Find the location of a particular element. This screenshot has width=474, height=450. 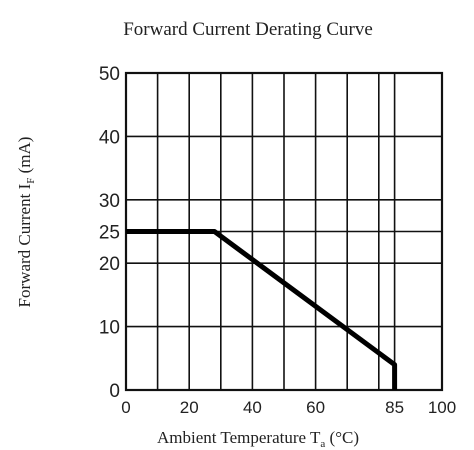

x-axis-label-unit: (°C) is located at coordinates (342, 437).